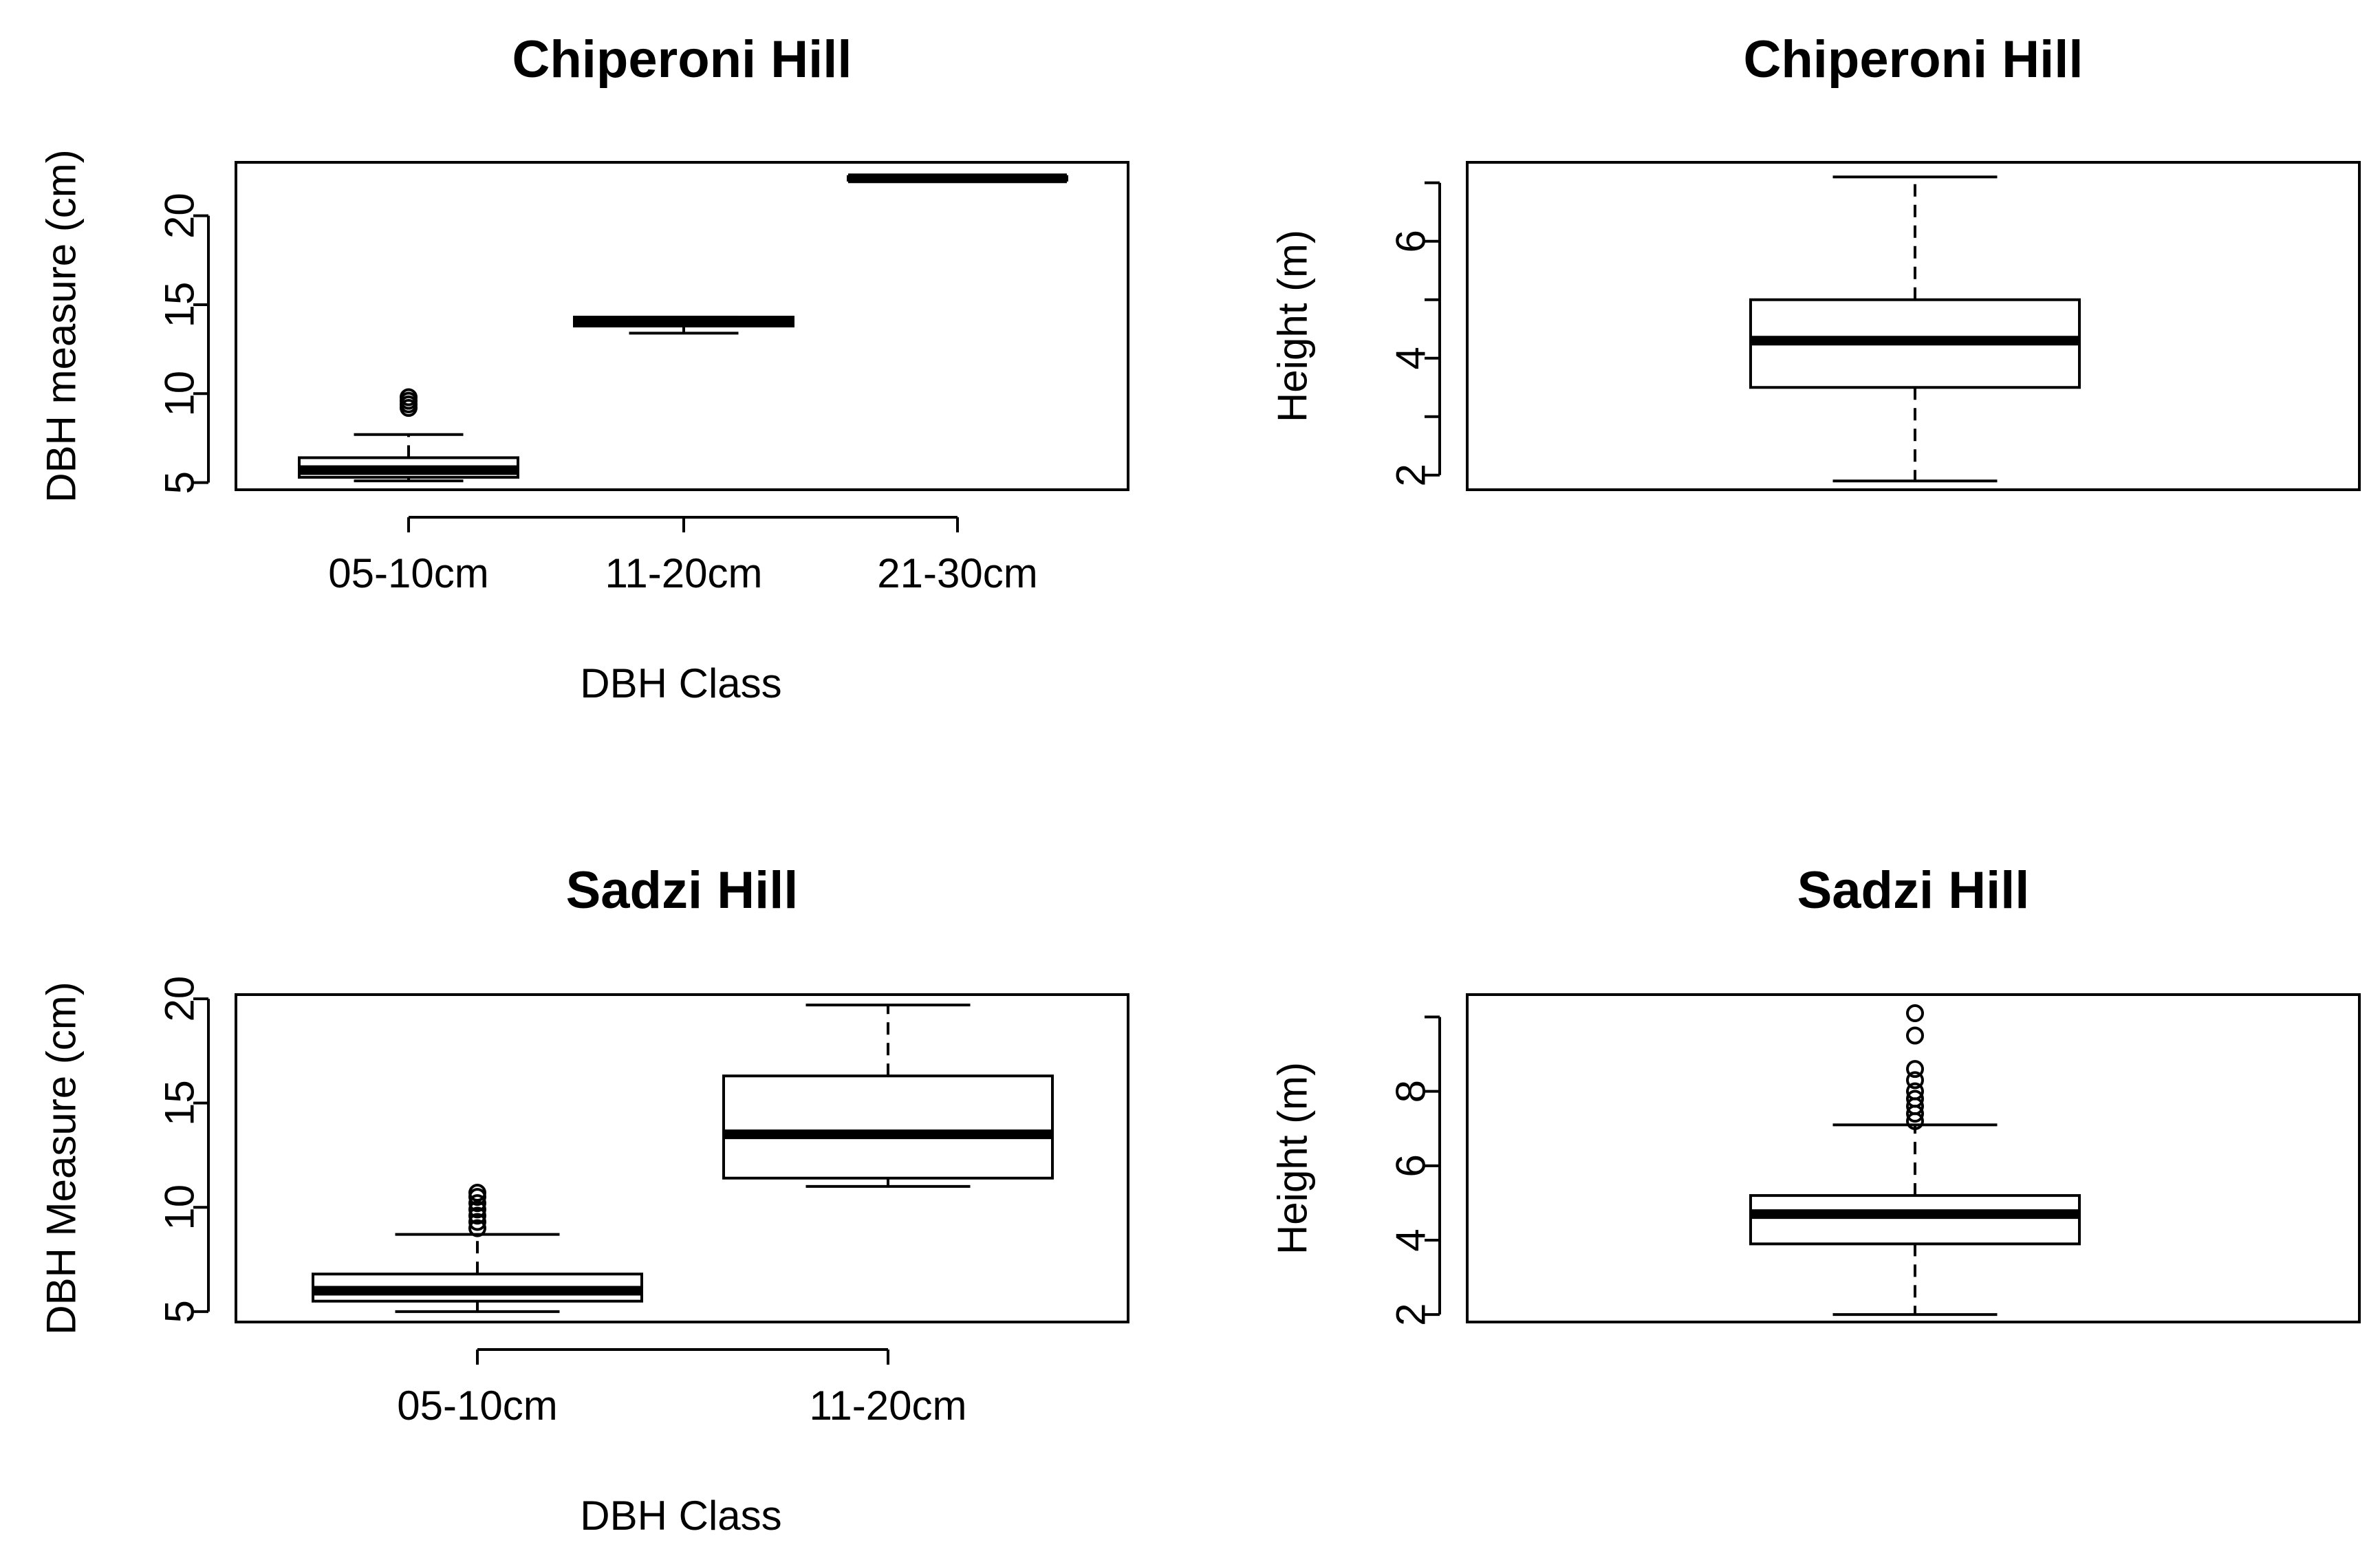 The height and width of the screenshot is (1560, 2380). Describe the element at coordinates (62, 325) in the screenshot. I see `y-axis-label: DBH measure (cm)` at that location.